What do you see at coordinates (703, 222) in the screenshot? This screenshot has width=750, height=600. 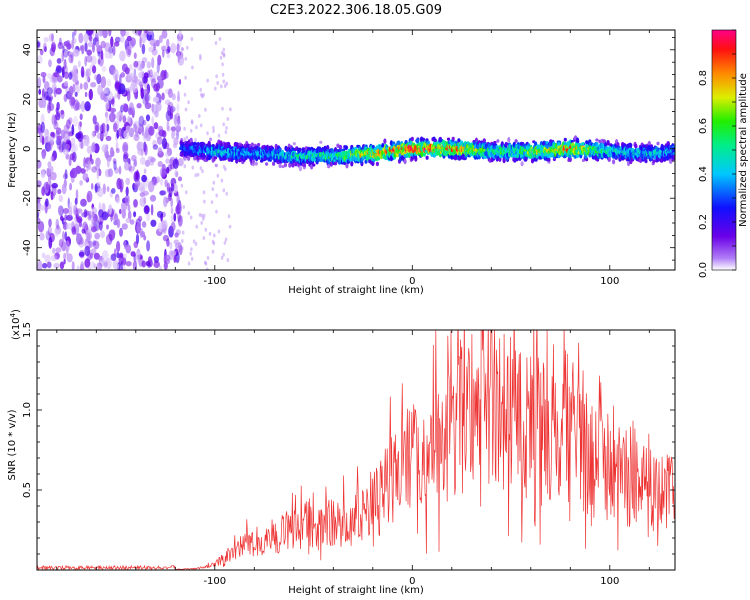 I see `colorbar-tick-label: 0.2` at bounding box center [703, 222].